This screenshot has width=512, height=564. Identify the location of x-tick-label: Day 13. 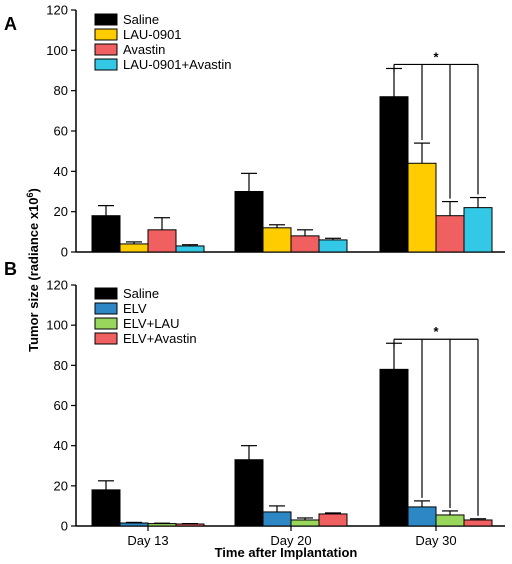
(147, 540).